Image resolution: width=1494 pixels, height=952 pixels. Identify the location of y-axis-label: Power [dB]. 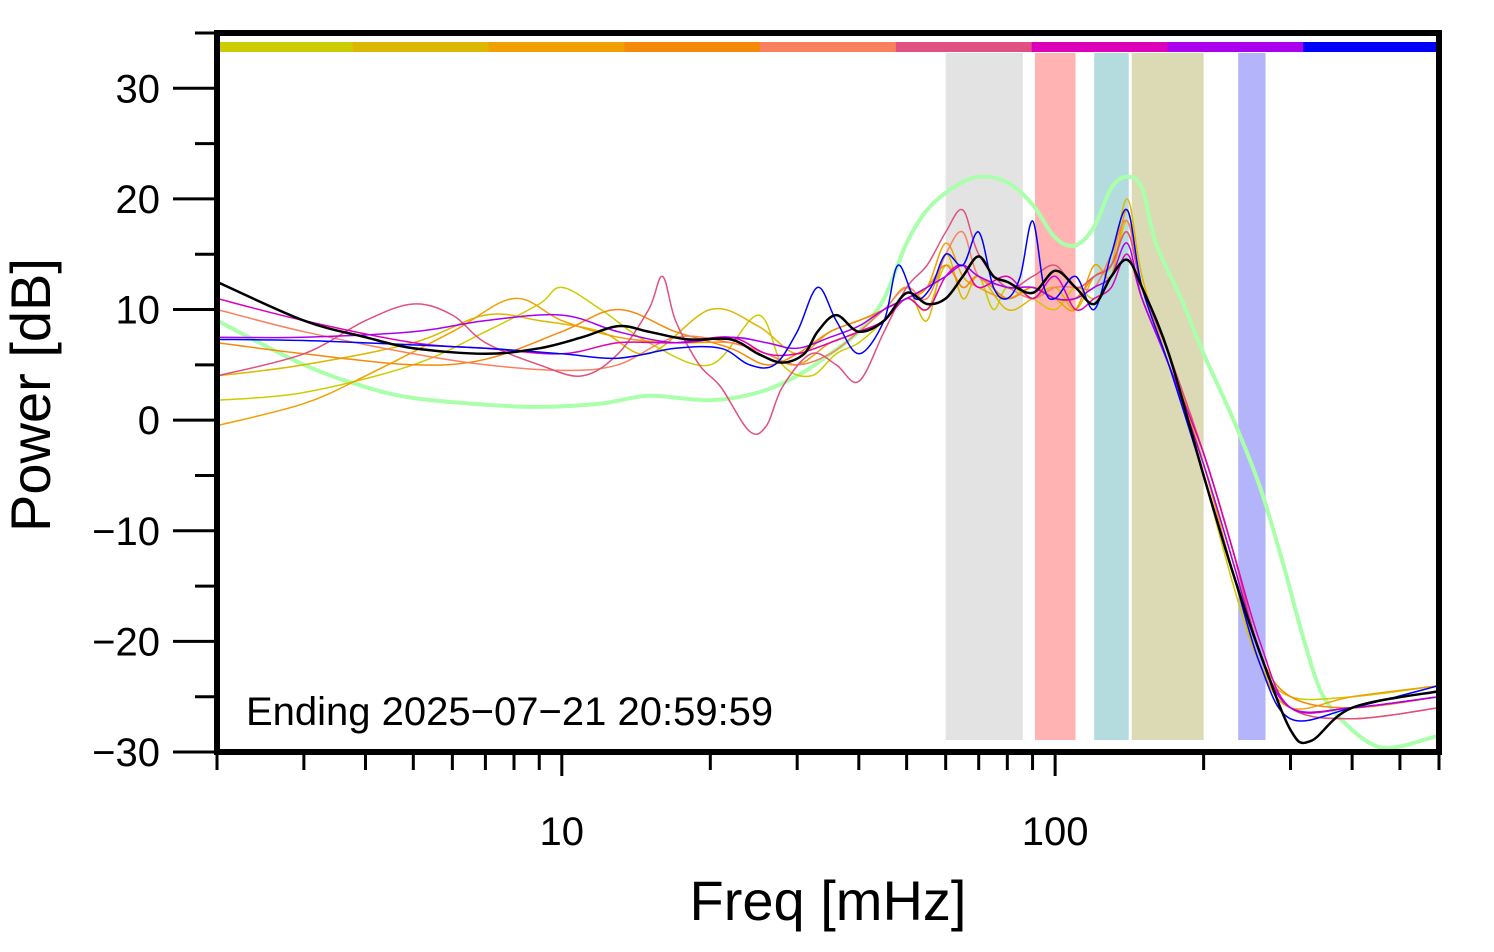
(31, 395).